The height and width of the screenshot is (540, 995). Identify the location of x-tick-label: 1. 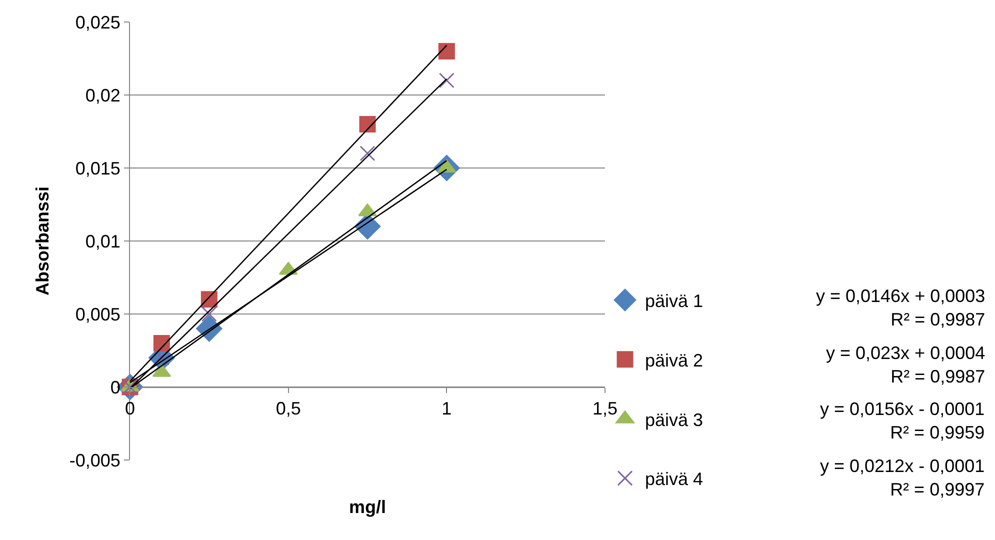
(447, 408).